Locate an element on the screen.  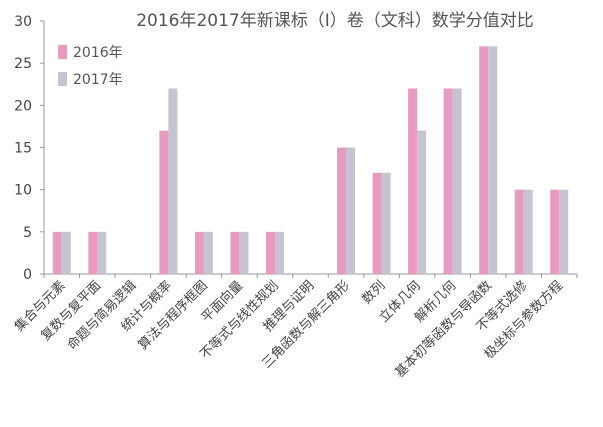
legend: 2016年 2017年 is located at coordinates (90, 65).